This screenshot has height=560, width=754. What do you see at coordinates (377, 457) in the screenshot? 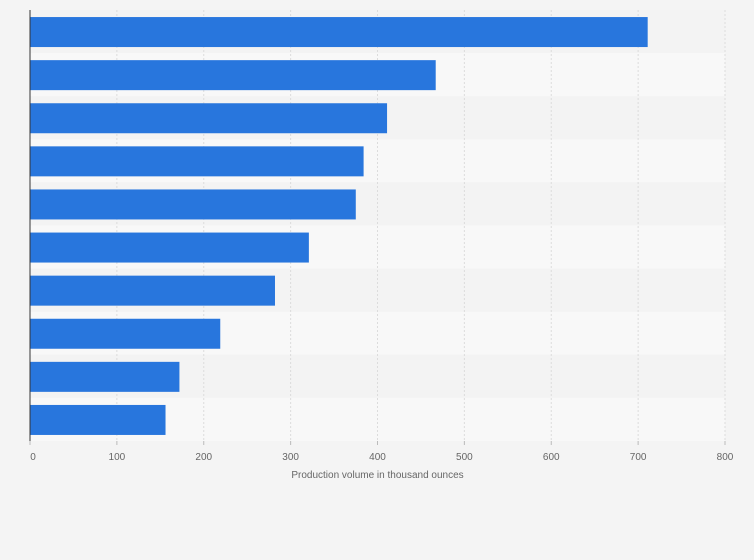
I see `x-tick-label: 400` at bounding box center [377, 457].